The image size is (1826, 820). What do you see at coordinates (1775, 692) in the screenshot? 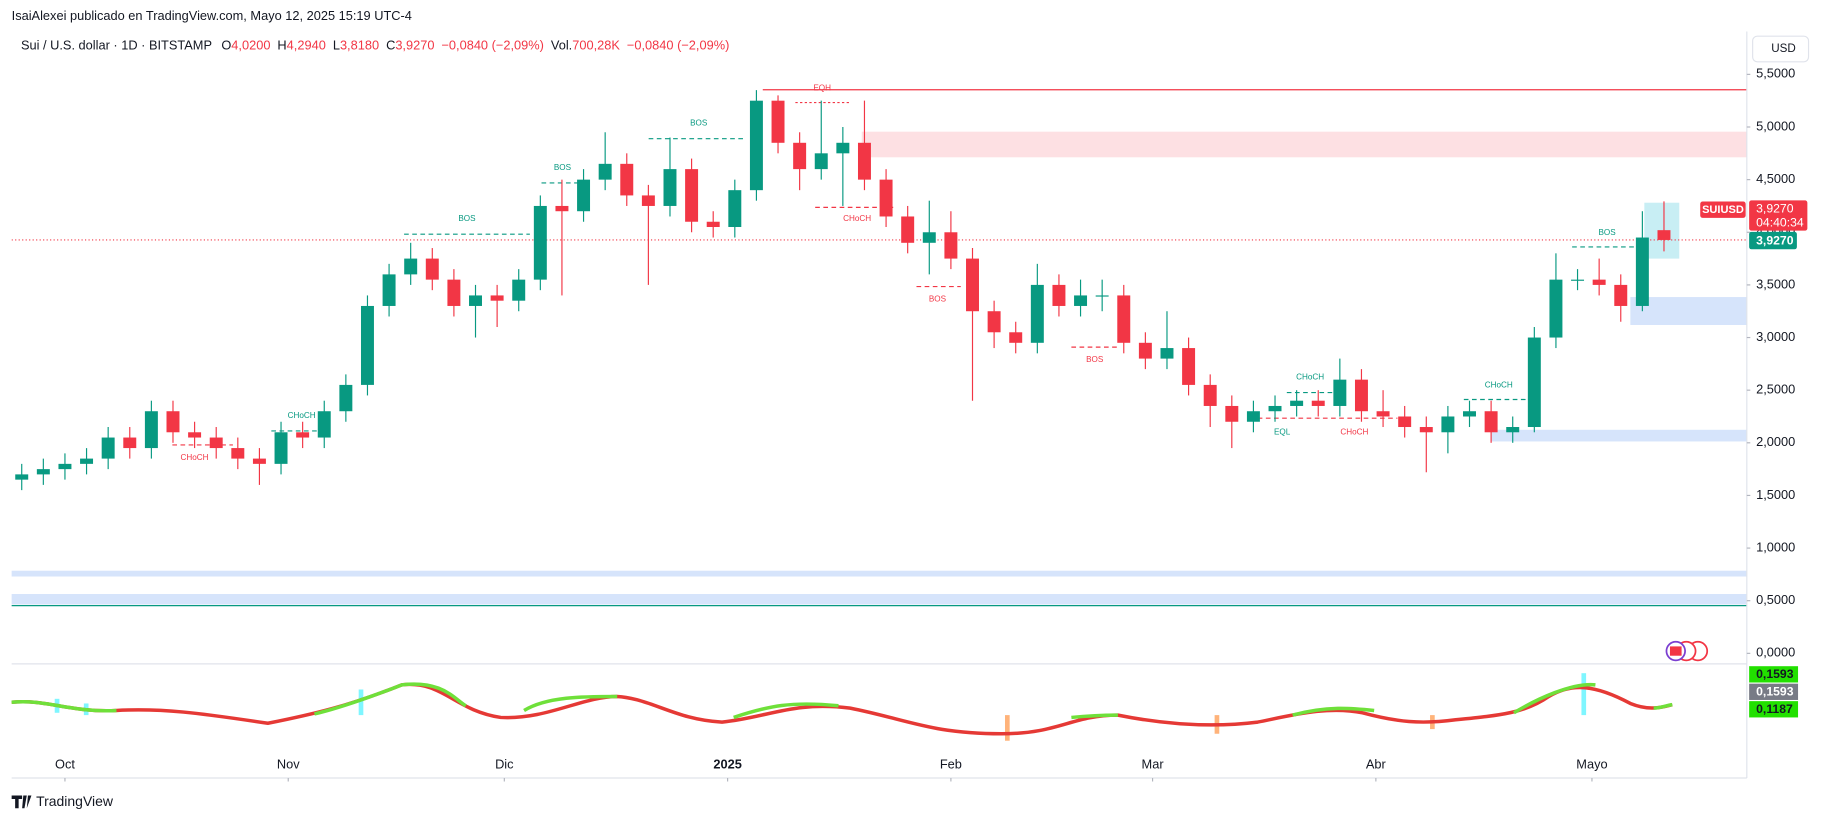
I see `osc-tag-label: 0,1593` at bounding box center [1775, 692].